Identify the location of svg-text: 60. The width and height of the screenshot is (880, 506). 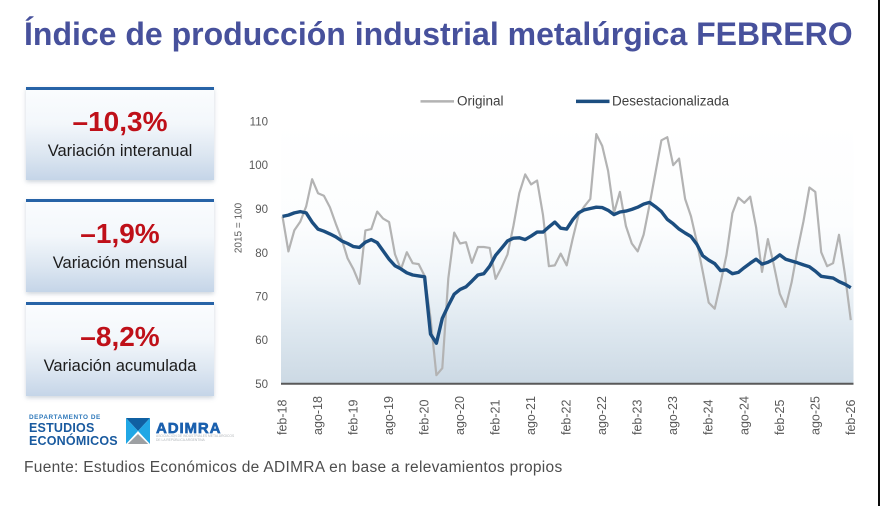
(261, 341).